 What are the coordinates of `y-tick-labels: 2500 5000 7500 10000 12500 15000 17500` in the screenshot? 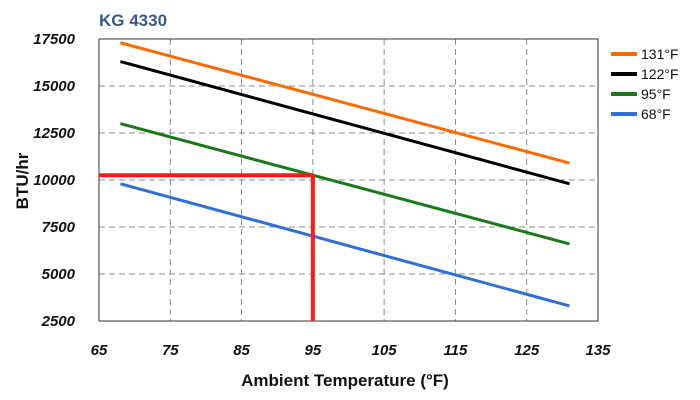 It's located at (54, 180).